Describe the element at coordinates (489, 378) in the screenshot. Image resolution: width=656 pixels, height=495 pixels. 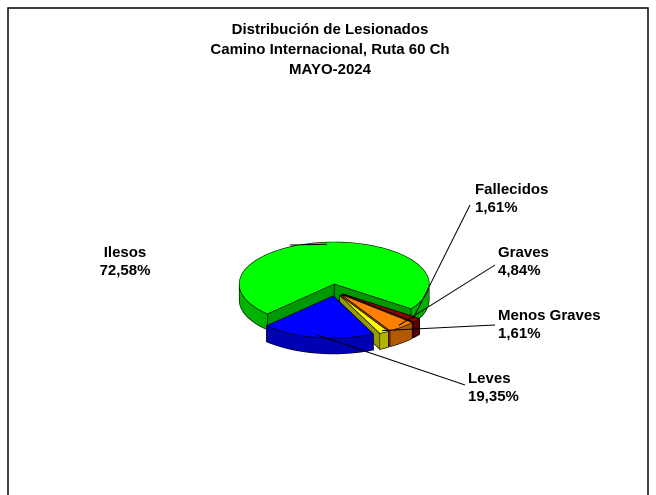
I see `slice-label: Leves` at that location.